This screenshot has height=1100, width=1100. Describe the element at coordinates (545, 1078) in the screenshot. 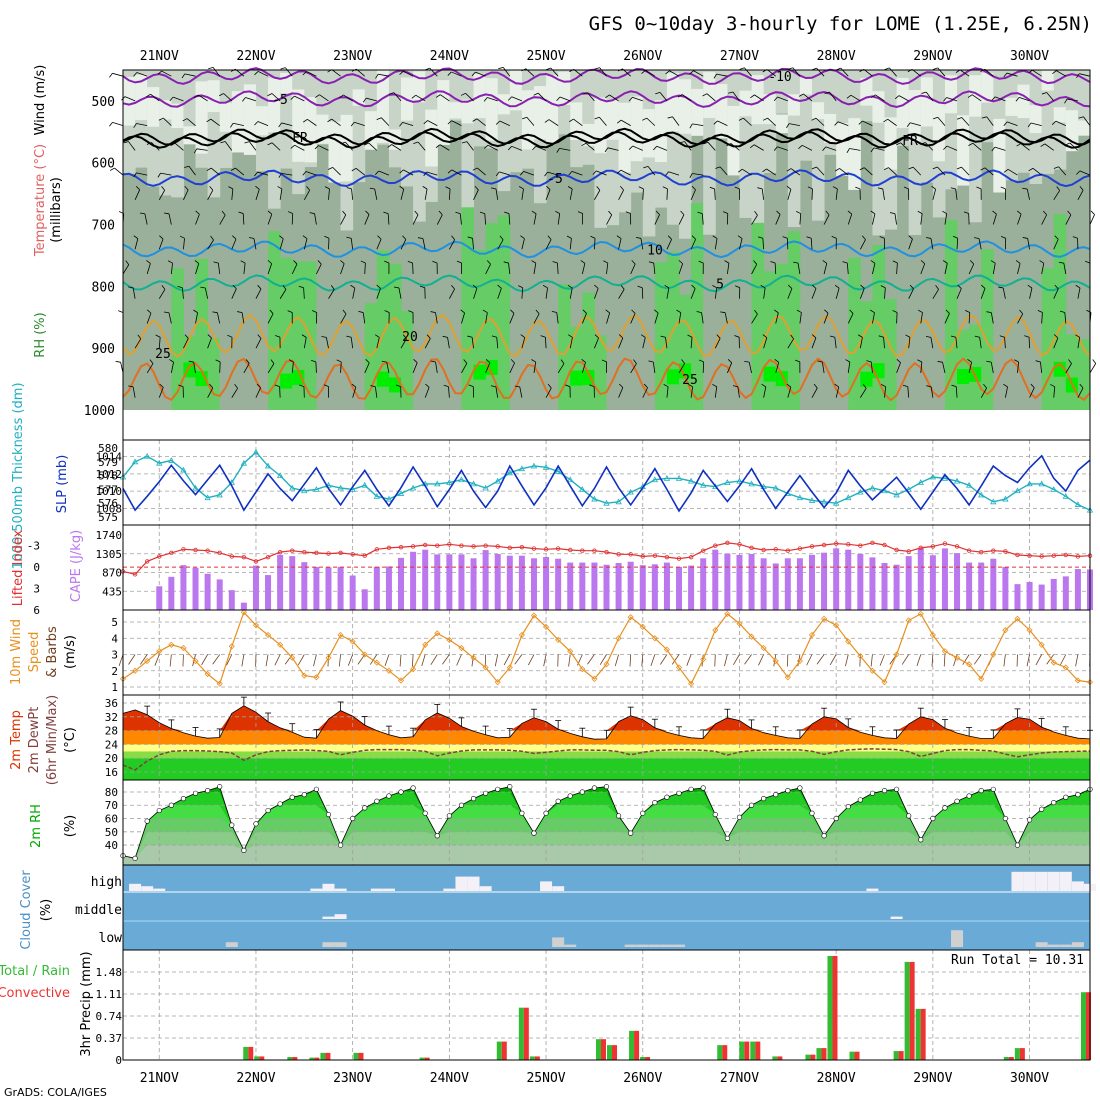

I see `bottom-date-label: 25NOV` at that location.